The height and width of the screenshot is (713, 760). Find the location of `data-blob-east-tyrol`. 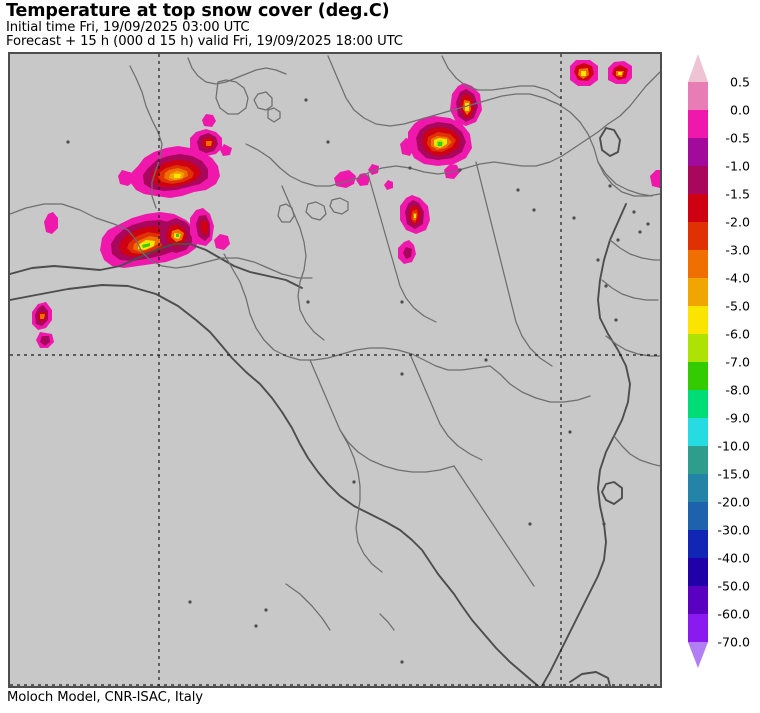

data-blob-east-tyrol is located at coordinates (601, 73).